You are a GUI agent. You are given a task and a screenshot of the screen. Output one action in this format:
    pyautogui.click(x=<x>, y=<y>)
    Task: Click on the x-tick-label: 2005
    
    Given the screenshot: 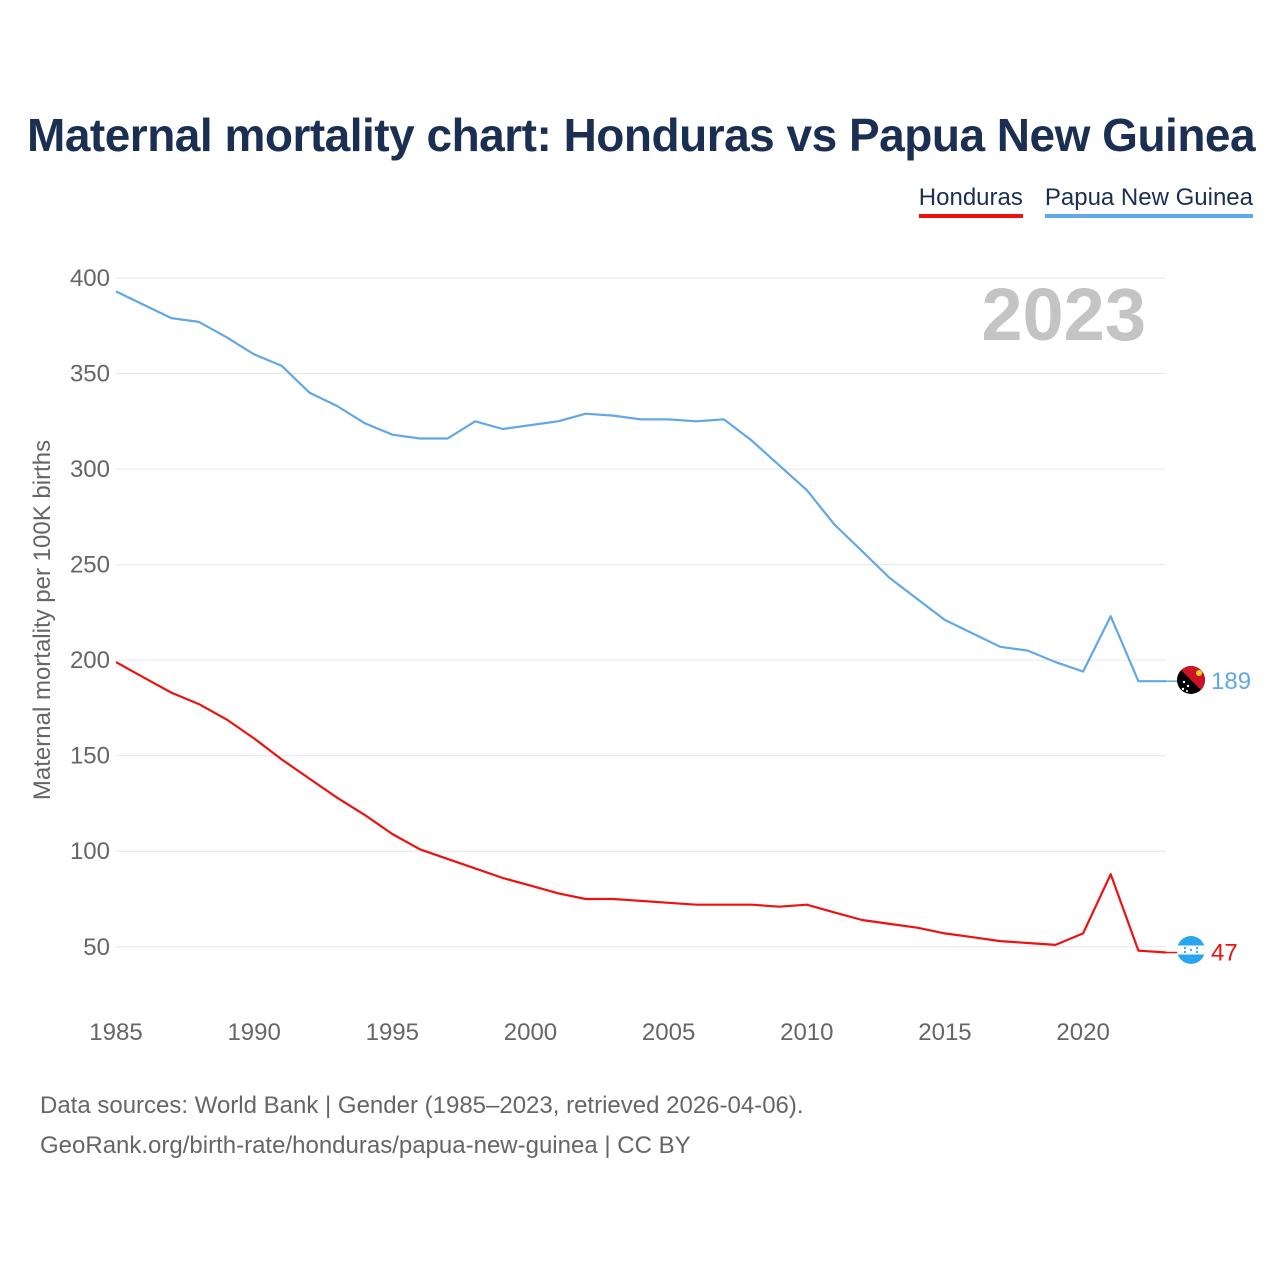 What is the action you would take?
    pyautogui.click(x=668, y=1032)
    